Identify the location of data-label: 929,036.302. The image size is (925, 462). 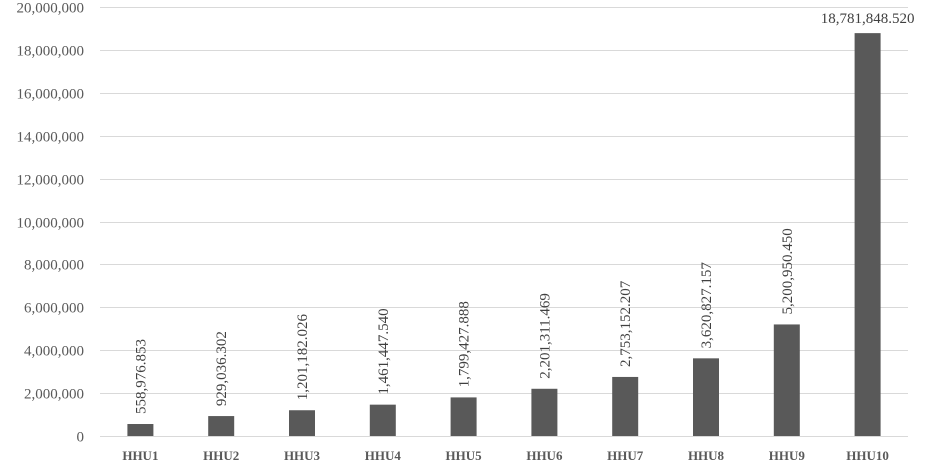
(222, 368).